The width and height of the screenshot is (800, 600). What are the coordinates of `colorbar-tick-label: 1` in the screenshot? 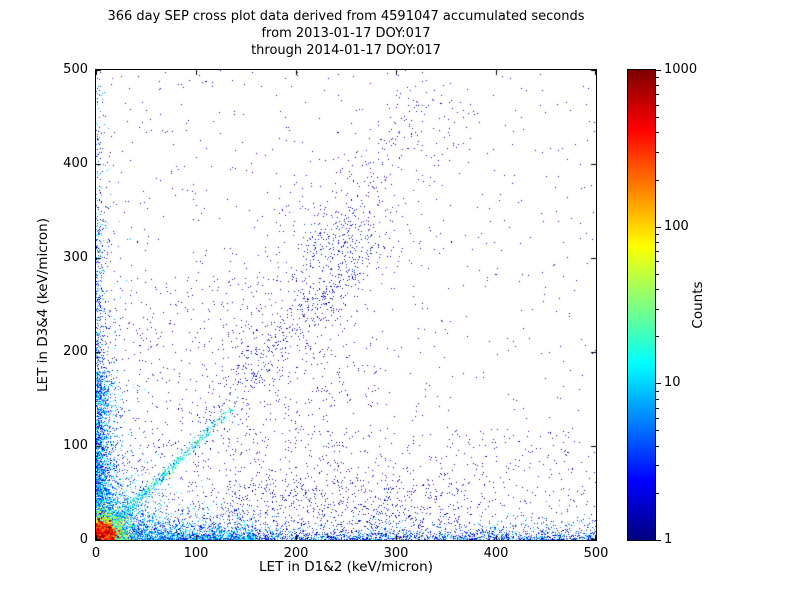 It's located at (668, 539).